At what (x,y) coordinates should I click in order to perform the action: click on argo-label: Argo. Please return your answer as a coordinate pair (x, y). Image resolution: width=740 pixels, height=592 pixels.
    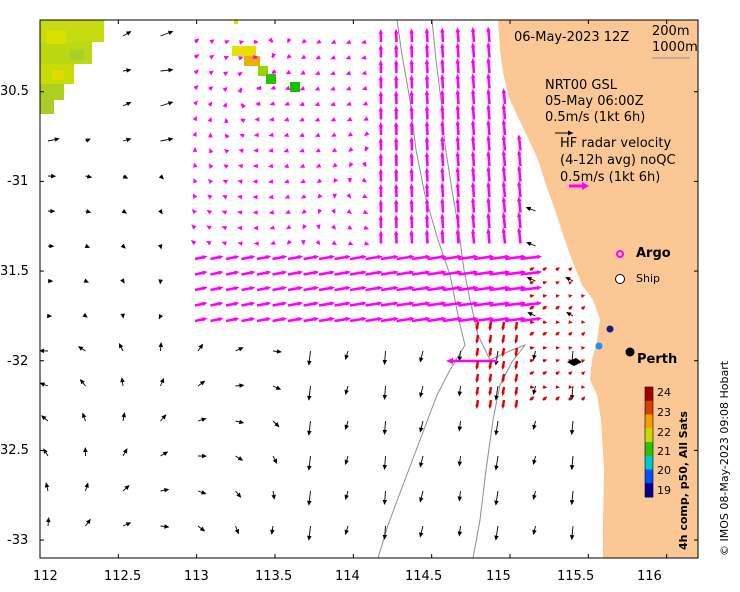
    Looking at the image, I should click on (653, 253).